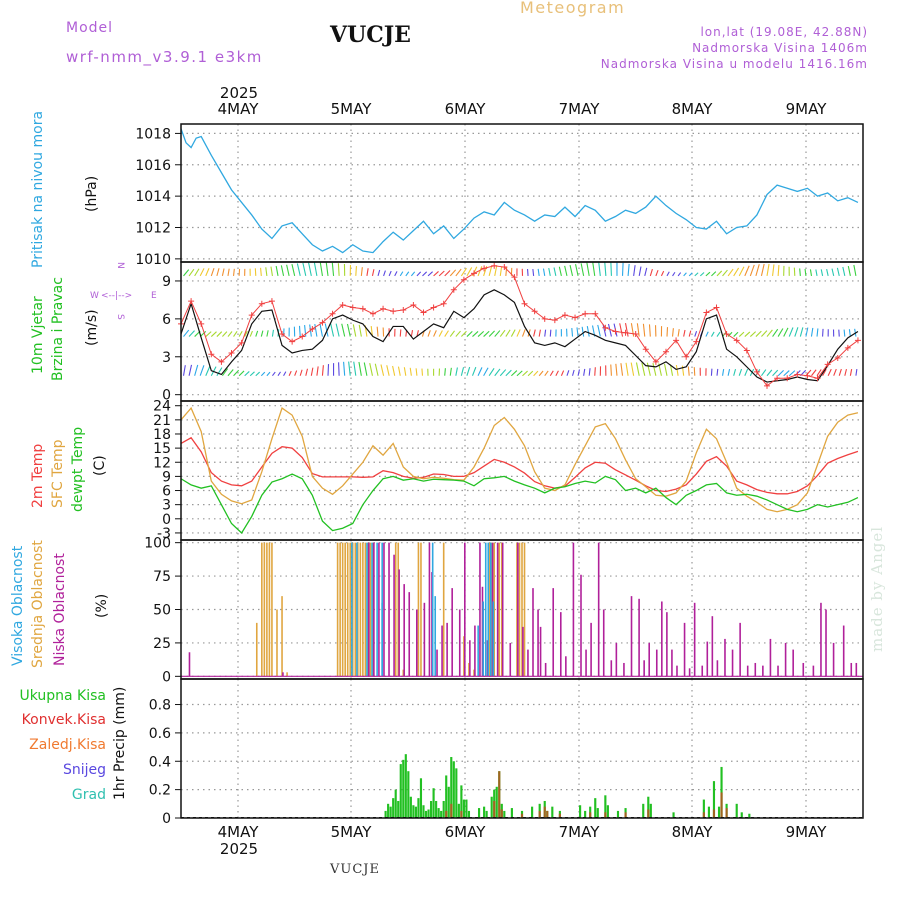 The image size is (900, 900). Describe the element at coordinates (162, 577) in the screenshot. I see `y-tick-label: 75` at that location.